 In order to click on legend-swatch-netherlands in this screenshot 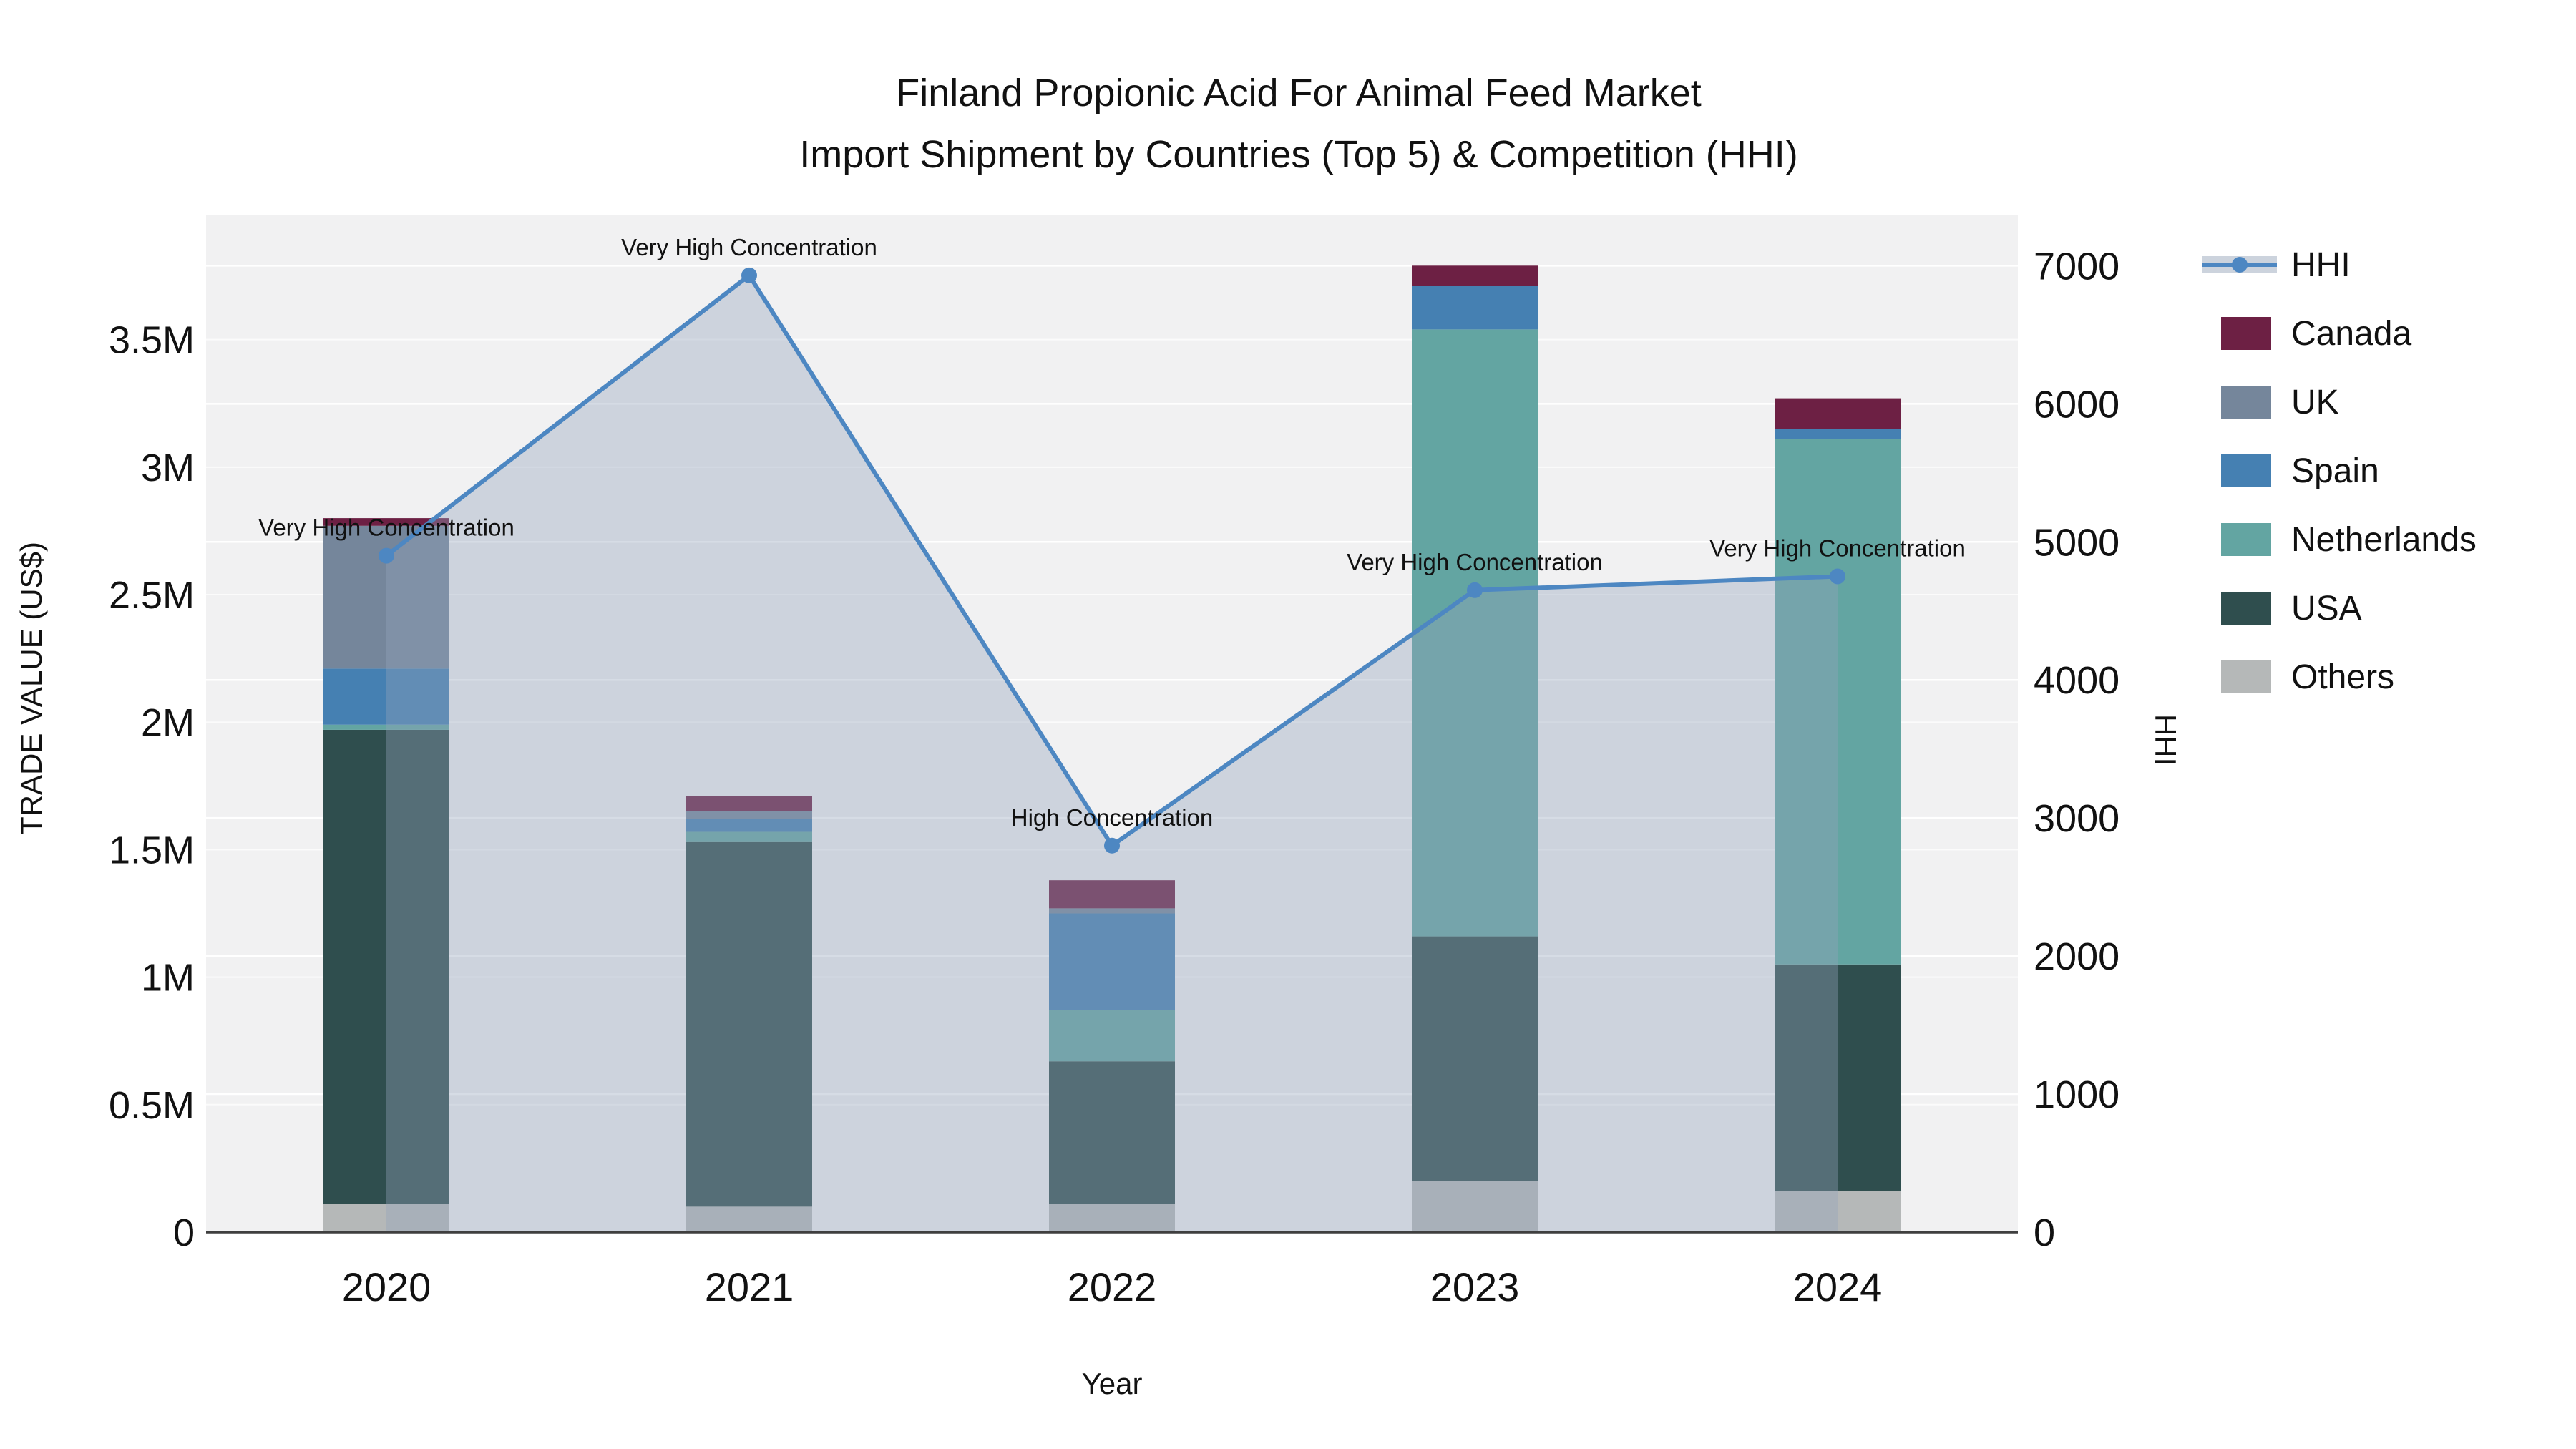, I will do `click(2246, 539)`.